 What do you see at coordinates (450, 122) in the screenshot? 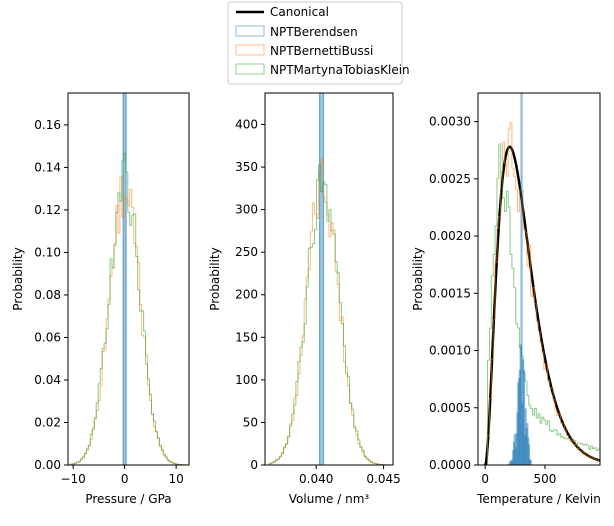
I see `temperature-y-tick-label: 0.0030` at bounding box center [450, 122].